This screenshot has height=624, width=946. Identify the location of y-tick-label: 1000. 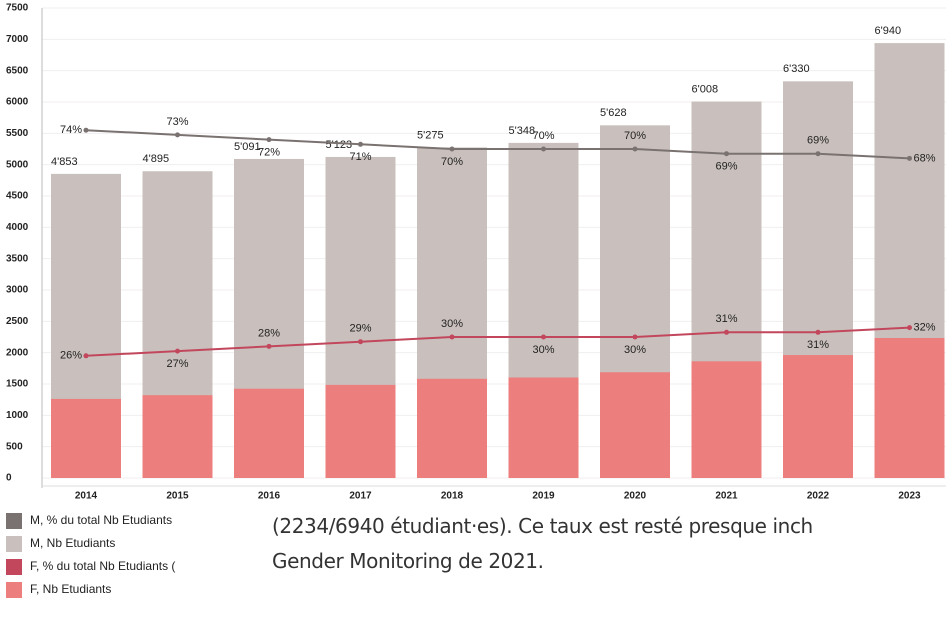
(17, 415).